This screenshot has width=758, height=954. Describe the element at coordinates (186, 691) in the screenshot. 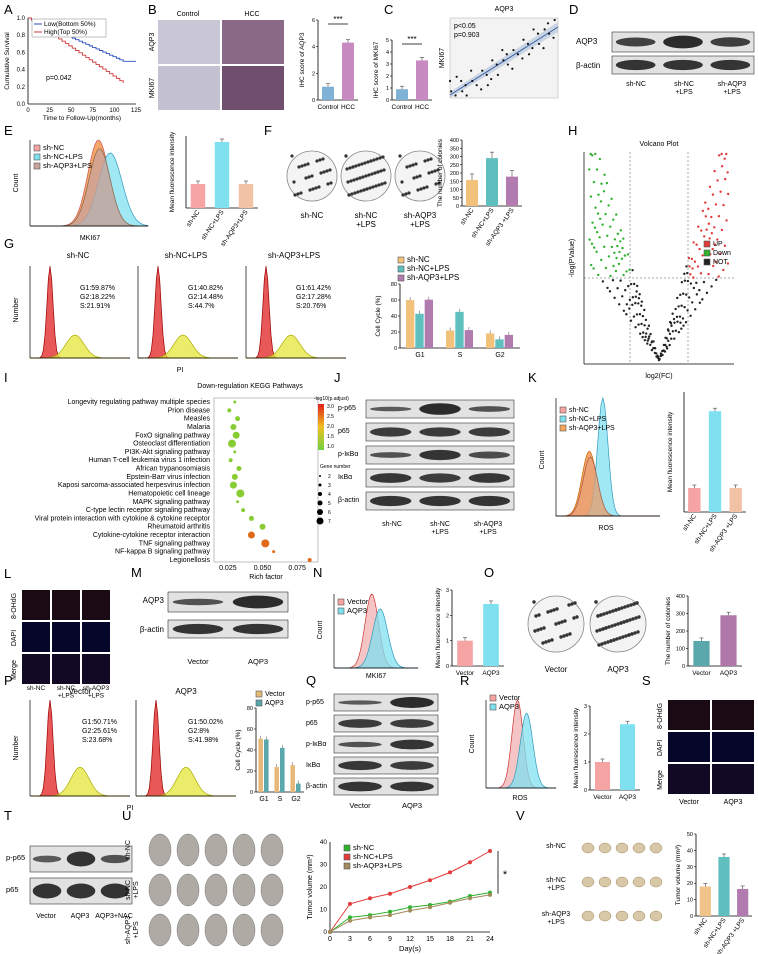

I see `cycle-title: AQP3` at that location.